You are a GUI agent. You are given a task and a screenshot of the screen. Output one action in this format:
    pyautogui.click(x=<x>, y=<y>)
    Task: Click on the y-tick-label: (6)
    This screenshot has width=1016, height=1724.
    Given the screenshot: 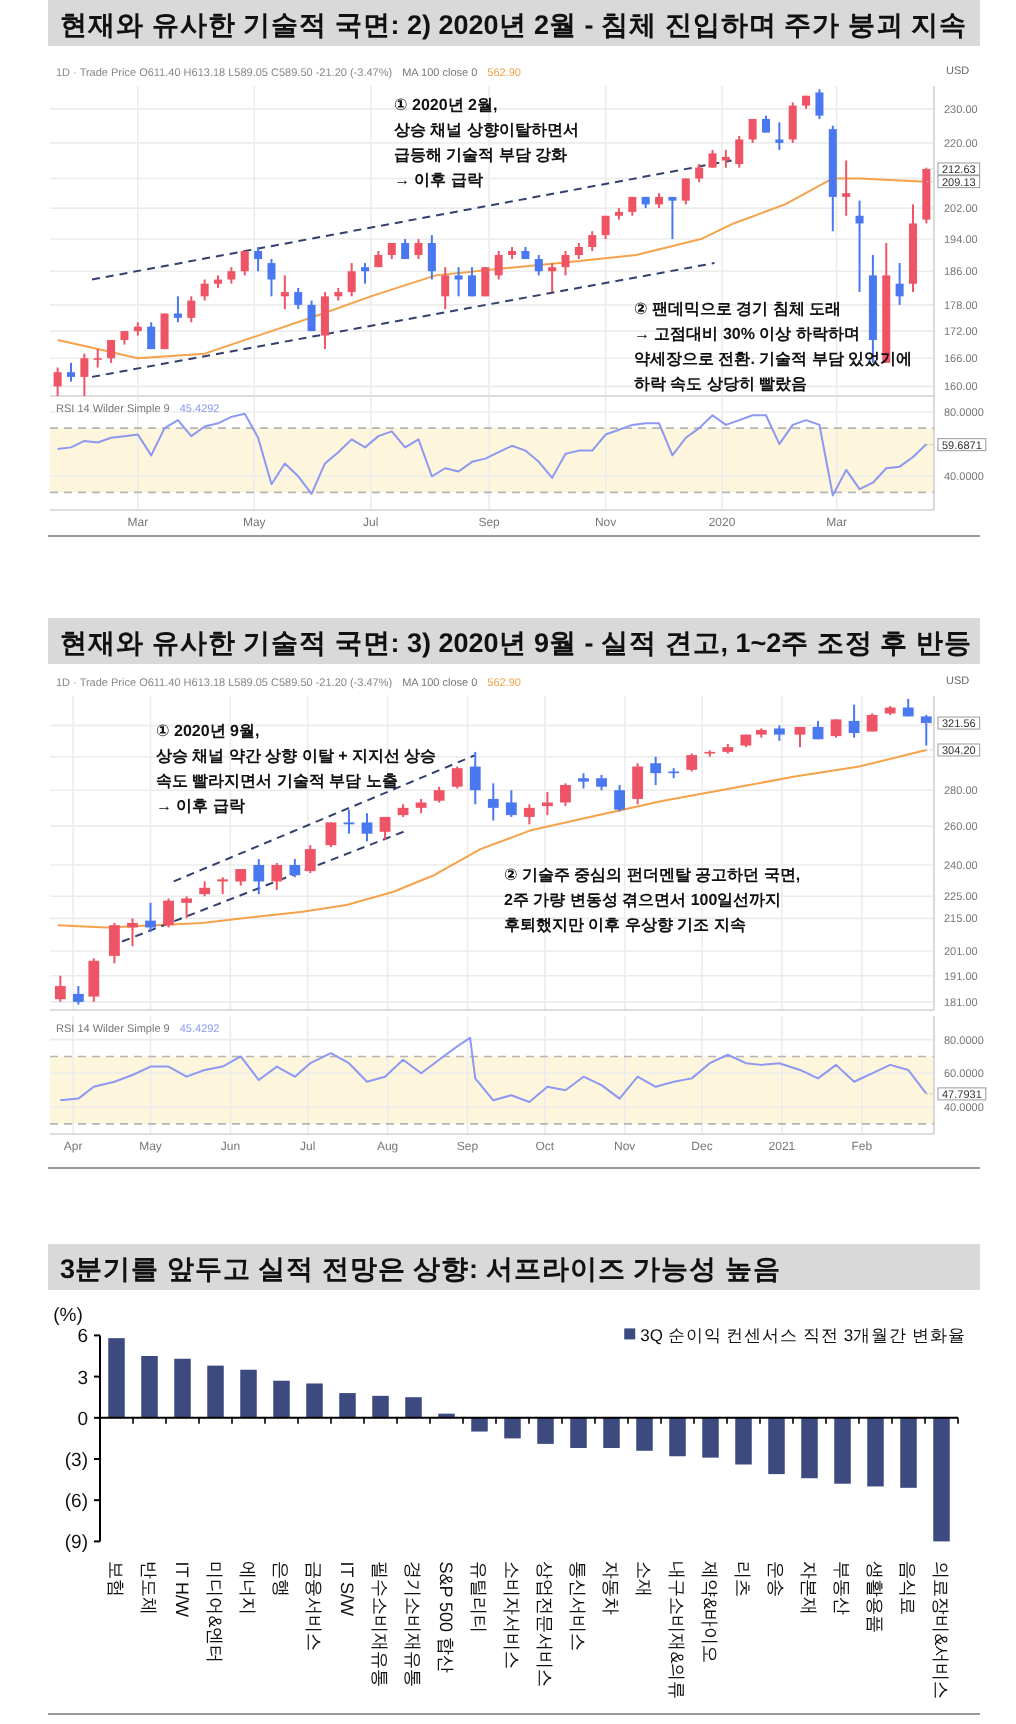 What is the action you would take?
    pyautogui.click(x=76, y=1502)
    